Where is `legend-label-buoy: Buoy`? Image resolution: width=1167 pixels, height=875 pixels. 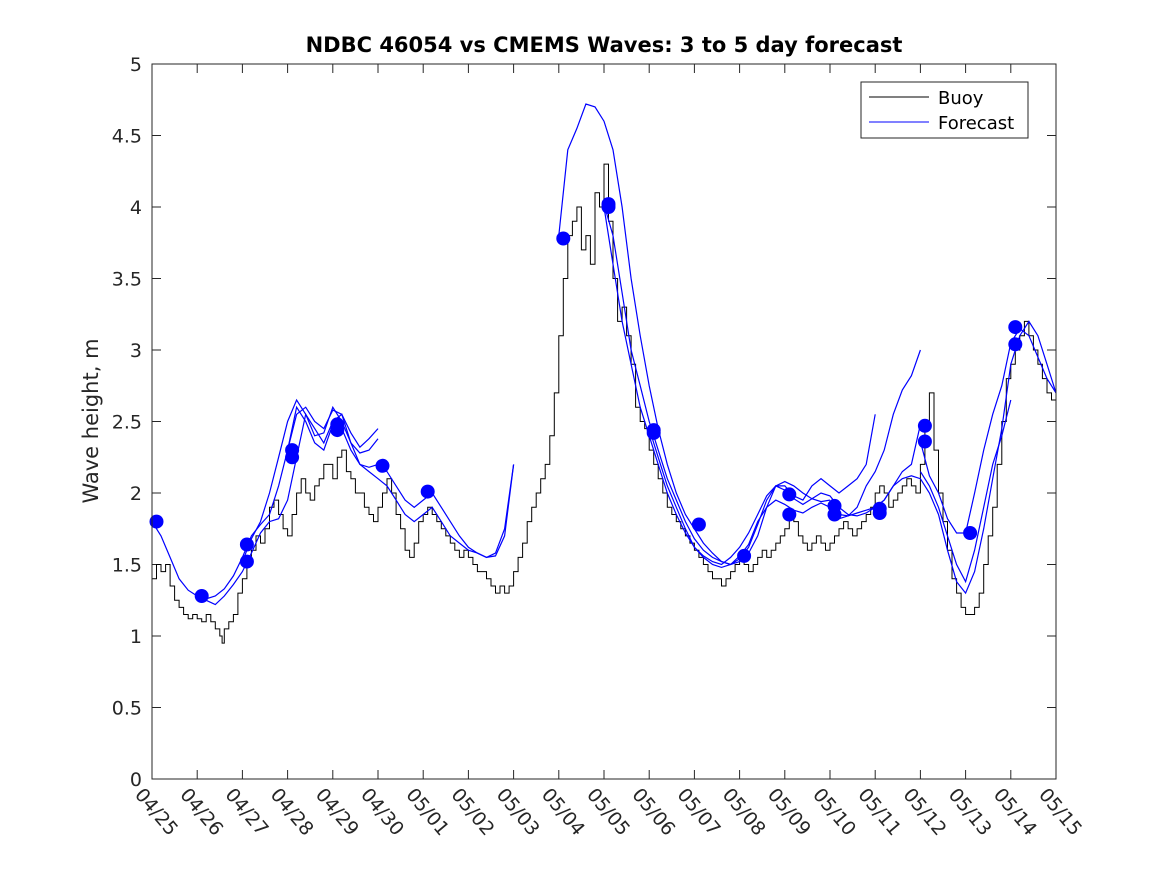 legend-label-buoy: Buoy is located at coordinates (961, 98).